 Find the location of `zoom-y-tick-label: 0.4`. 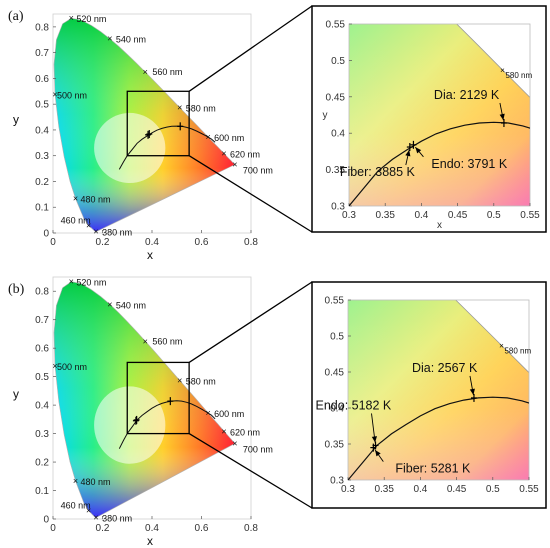

zoom-y-tick-label: 0.4 is located at coordinates (337, 409).